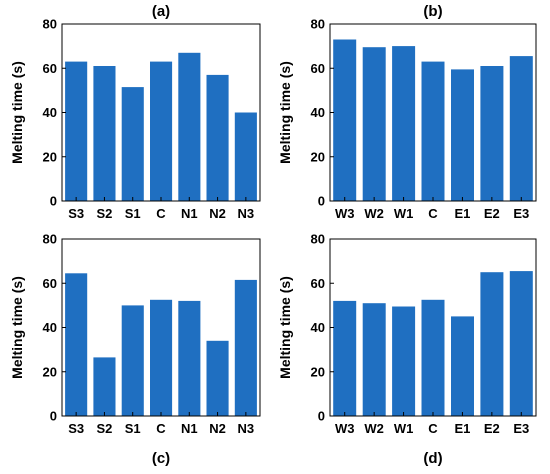 The width and height of the screenshot is (550, 474). I want to click on panel-label: (b), so click(432, 11).